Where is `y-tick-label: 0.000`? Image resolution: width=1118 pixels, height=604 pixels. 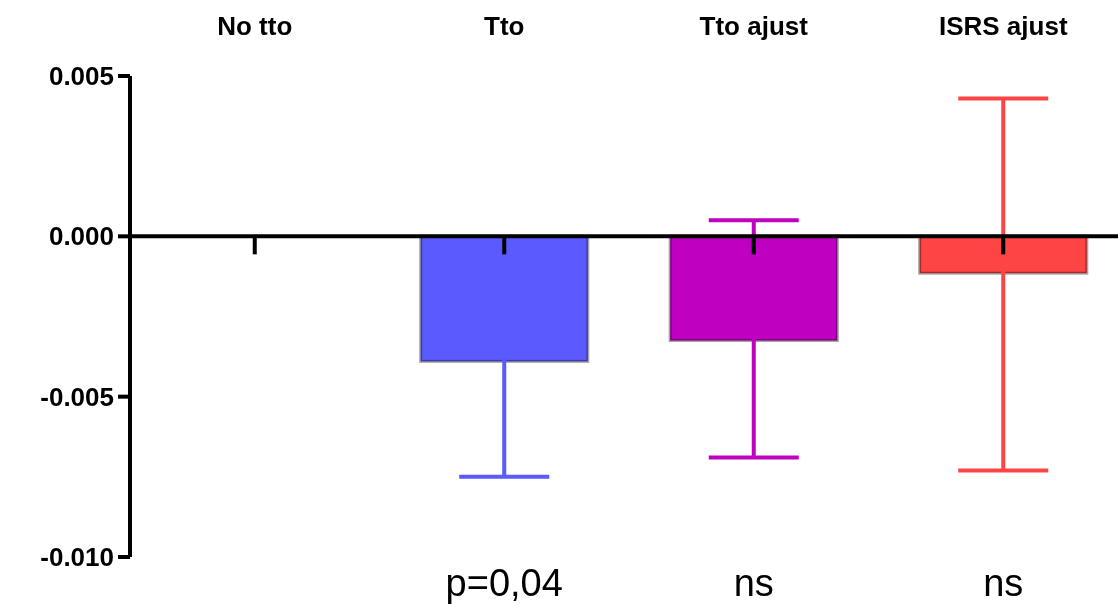
y-tick-label: 0.000 is located at coordinates (81, 236).